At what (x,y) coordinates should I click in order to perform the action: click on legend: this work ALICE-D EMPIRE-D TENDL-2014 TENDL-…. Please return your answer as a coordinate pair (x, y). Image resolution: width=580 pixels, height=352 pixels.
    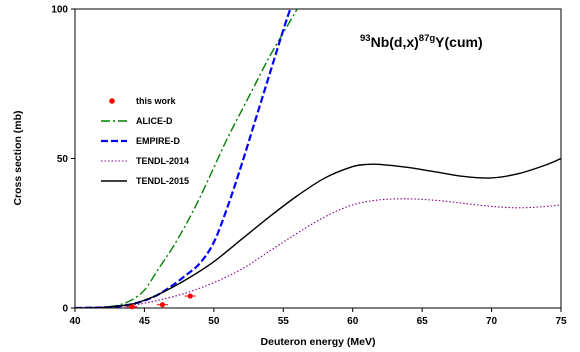
    Looking at the image, I should click on (145, 141).